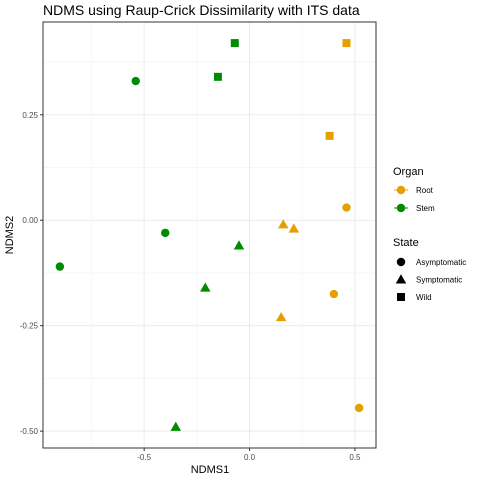  Describe the element at coordinates (29, 431) in the screenshot. I see `y-tick-label: -0.50` at that location.